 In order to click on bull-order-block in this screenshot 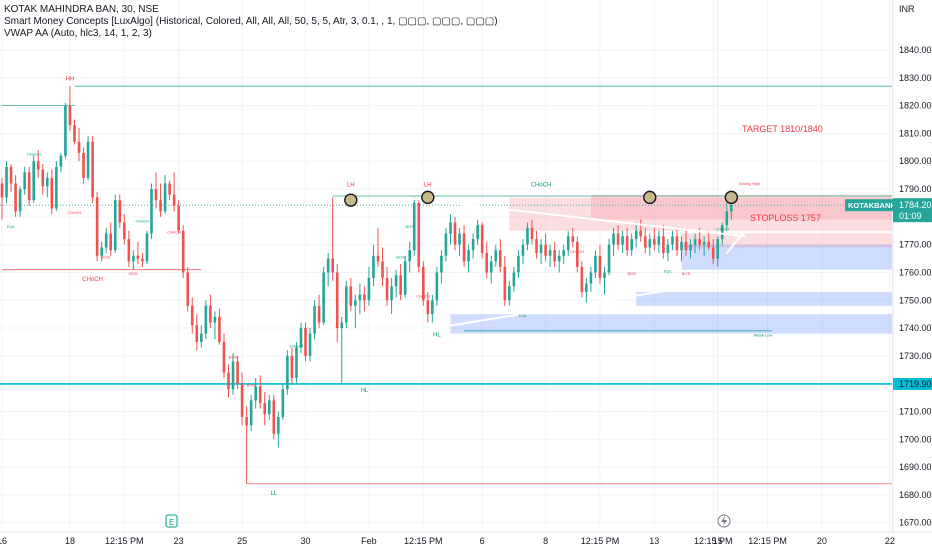, I will do `click(764, 298)`.